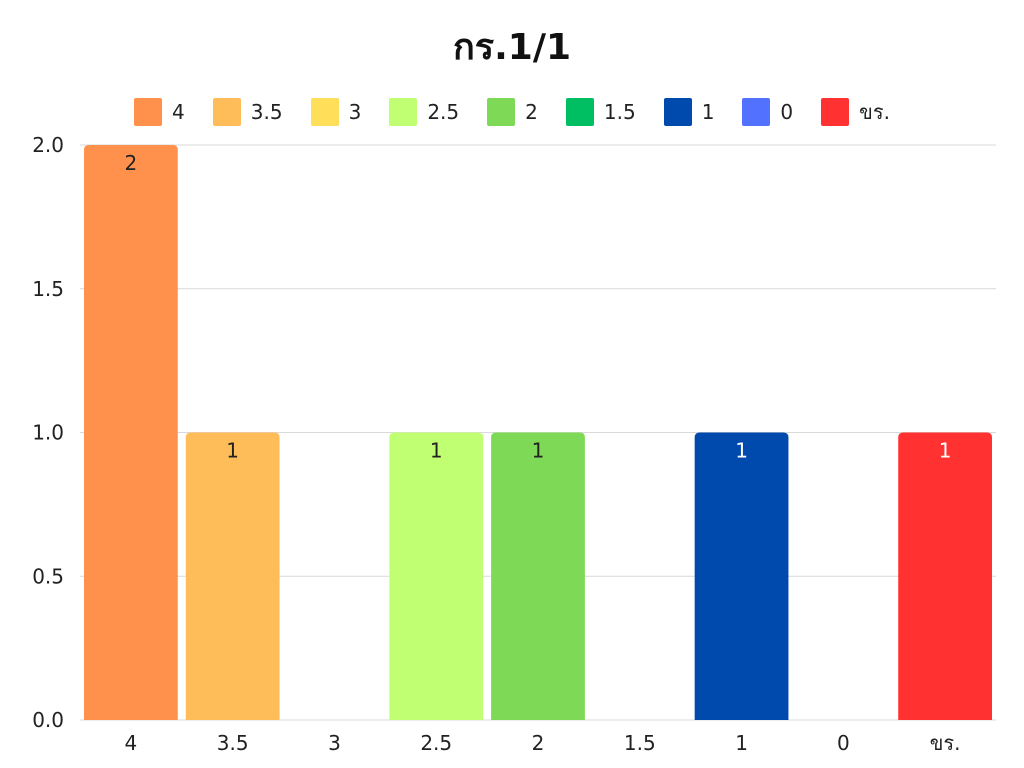  I want to click on y-tick-label: 1.0, so click(48, 433).